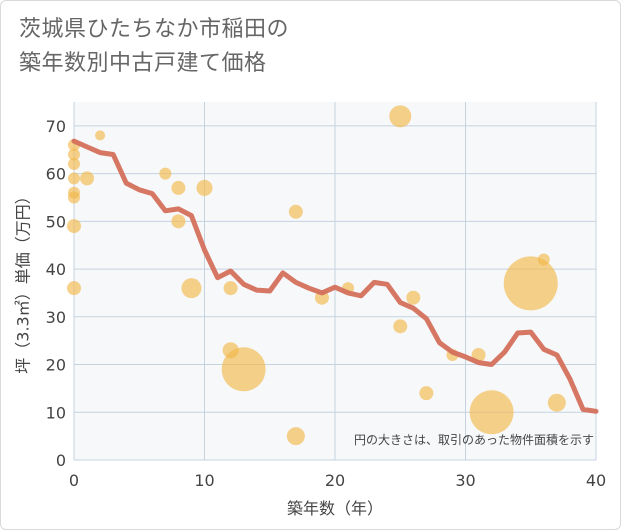 The width and height of the screenshot is (621, 530). What do you see at coordinates (335, 480) in the screenshot?
I see `x-tick-label: 20` at bounding box center [335, 480].